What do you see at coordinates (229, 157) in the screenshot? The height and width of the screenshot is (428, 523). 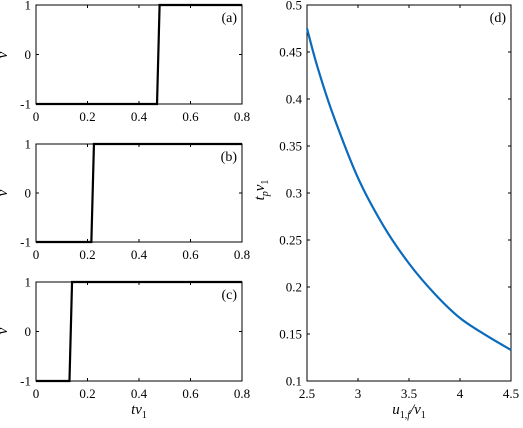 I see `panel-b-tag: (b)` at bounding box center [229, 157].